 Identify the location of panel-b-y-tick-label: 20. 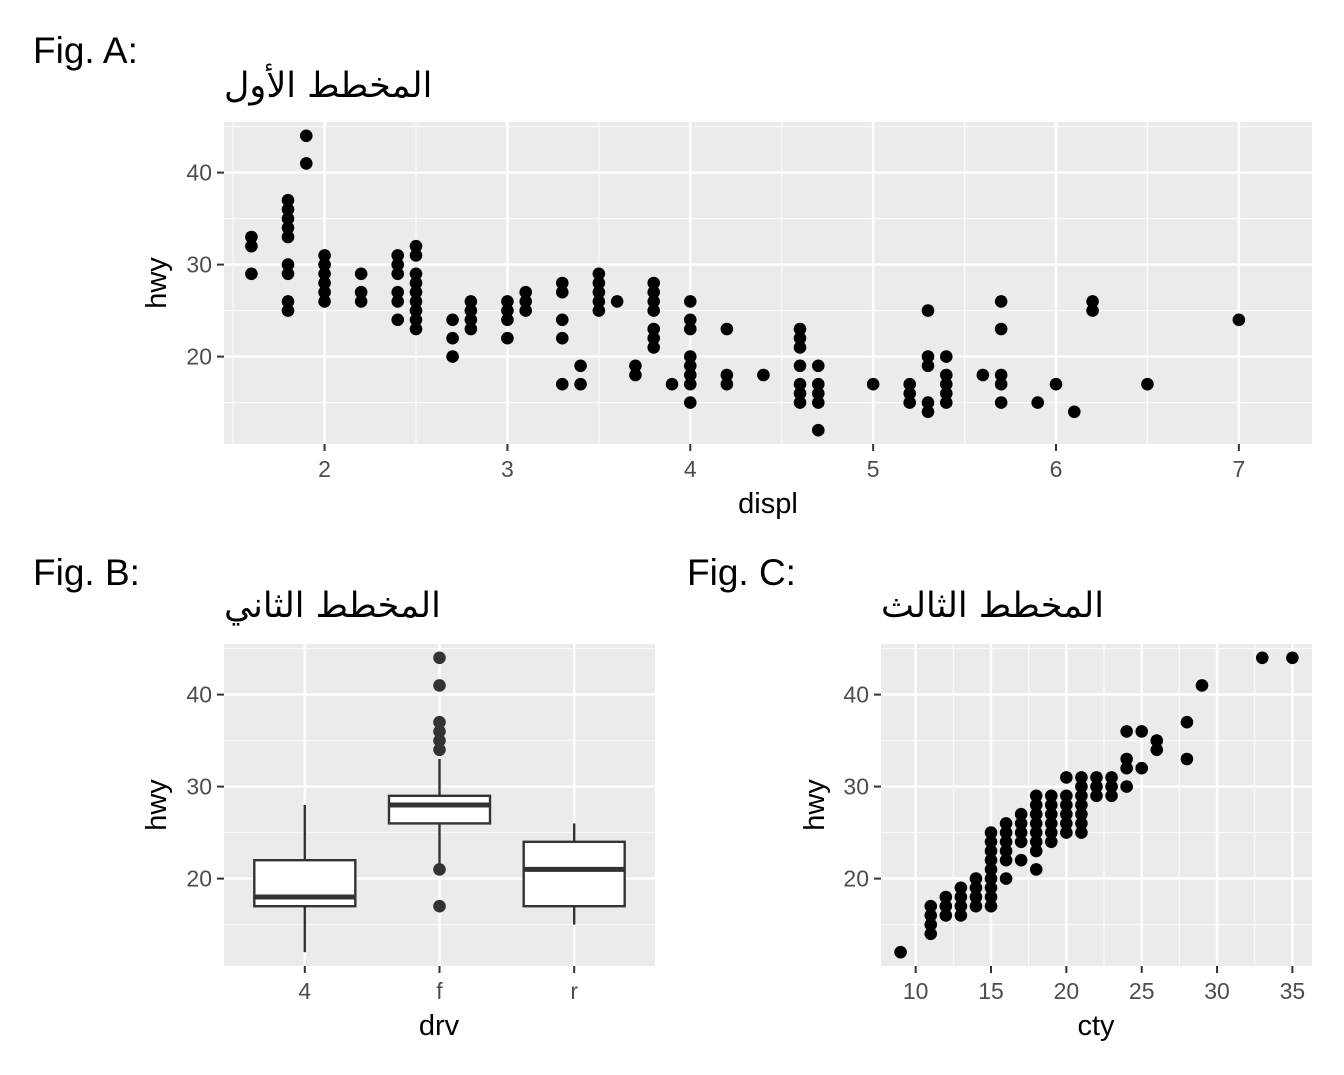
(199, 879).